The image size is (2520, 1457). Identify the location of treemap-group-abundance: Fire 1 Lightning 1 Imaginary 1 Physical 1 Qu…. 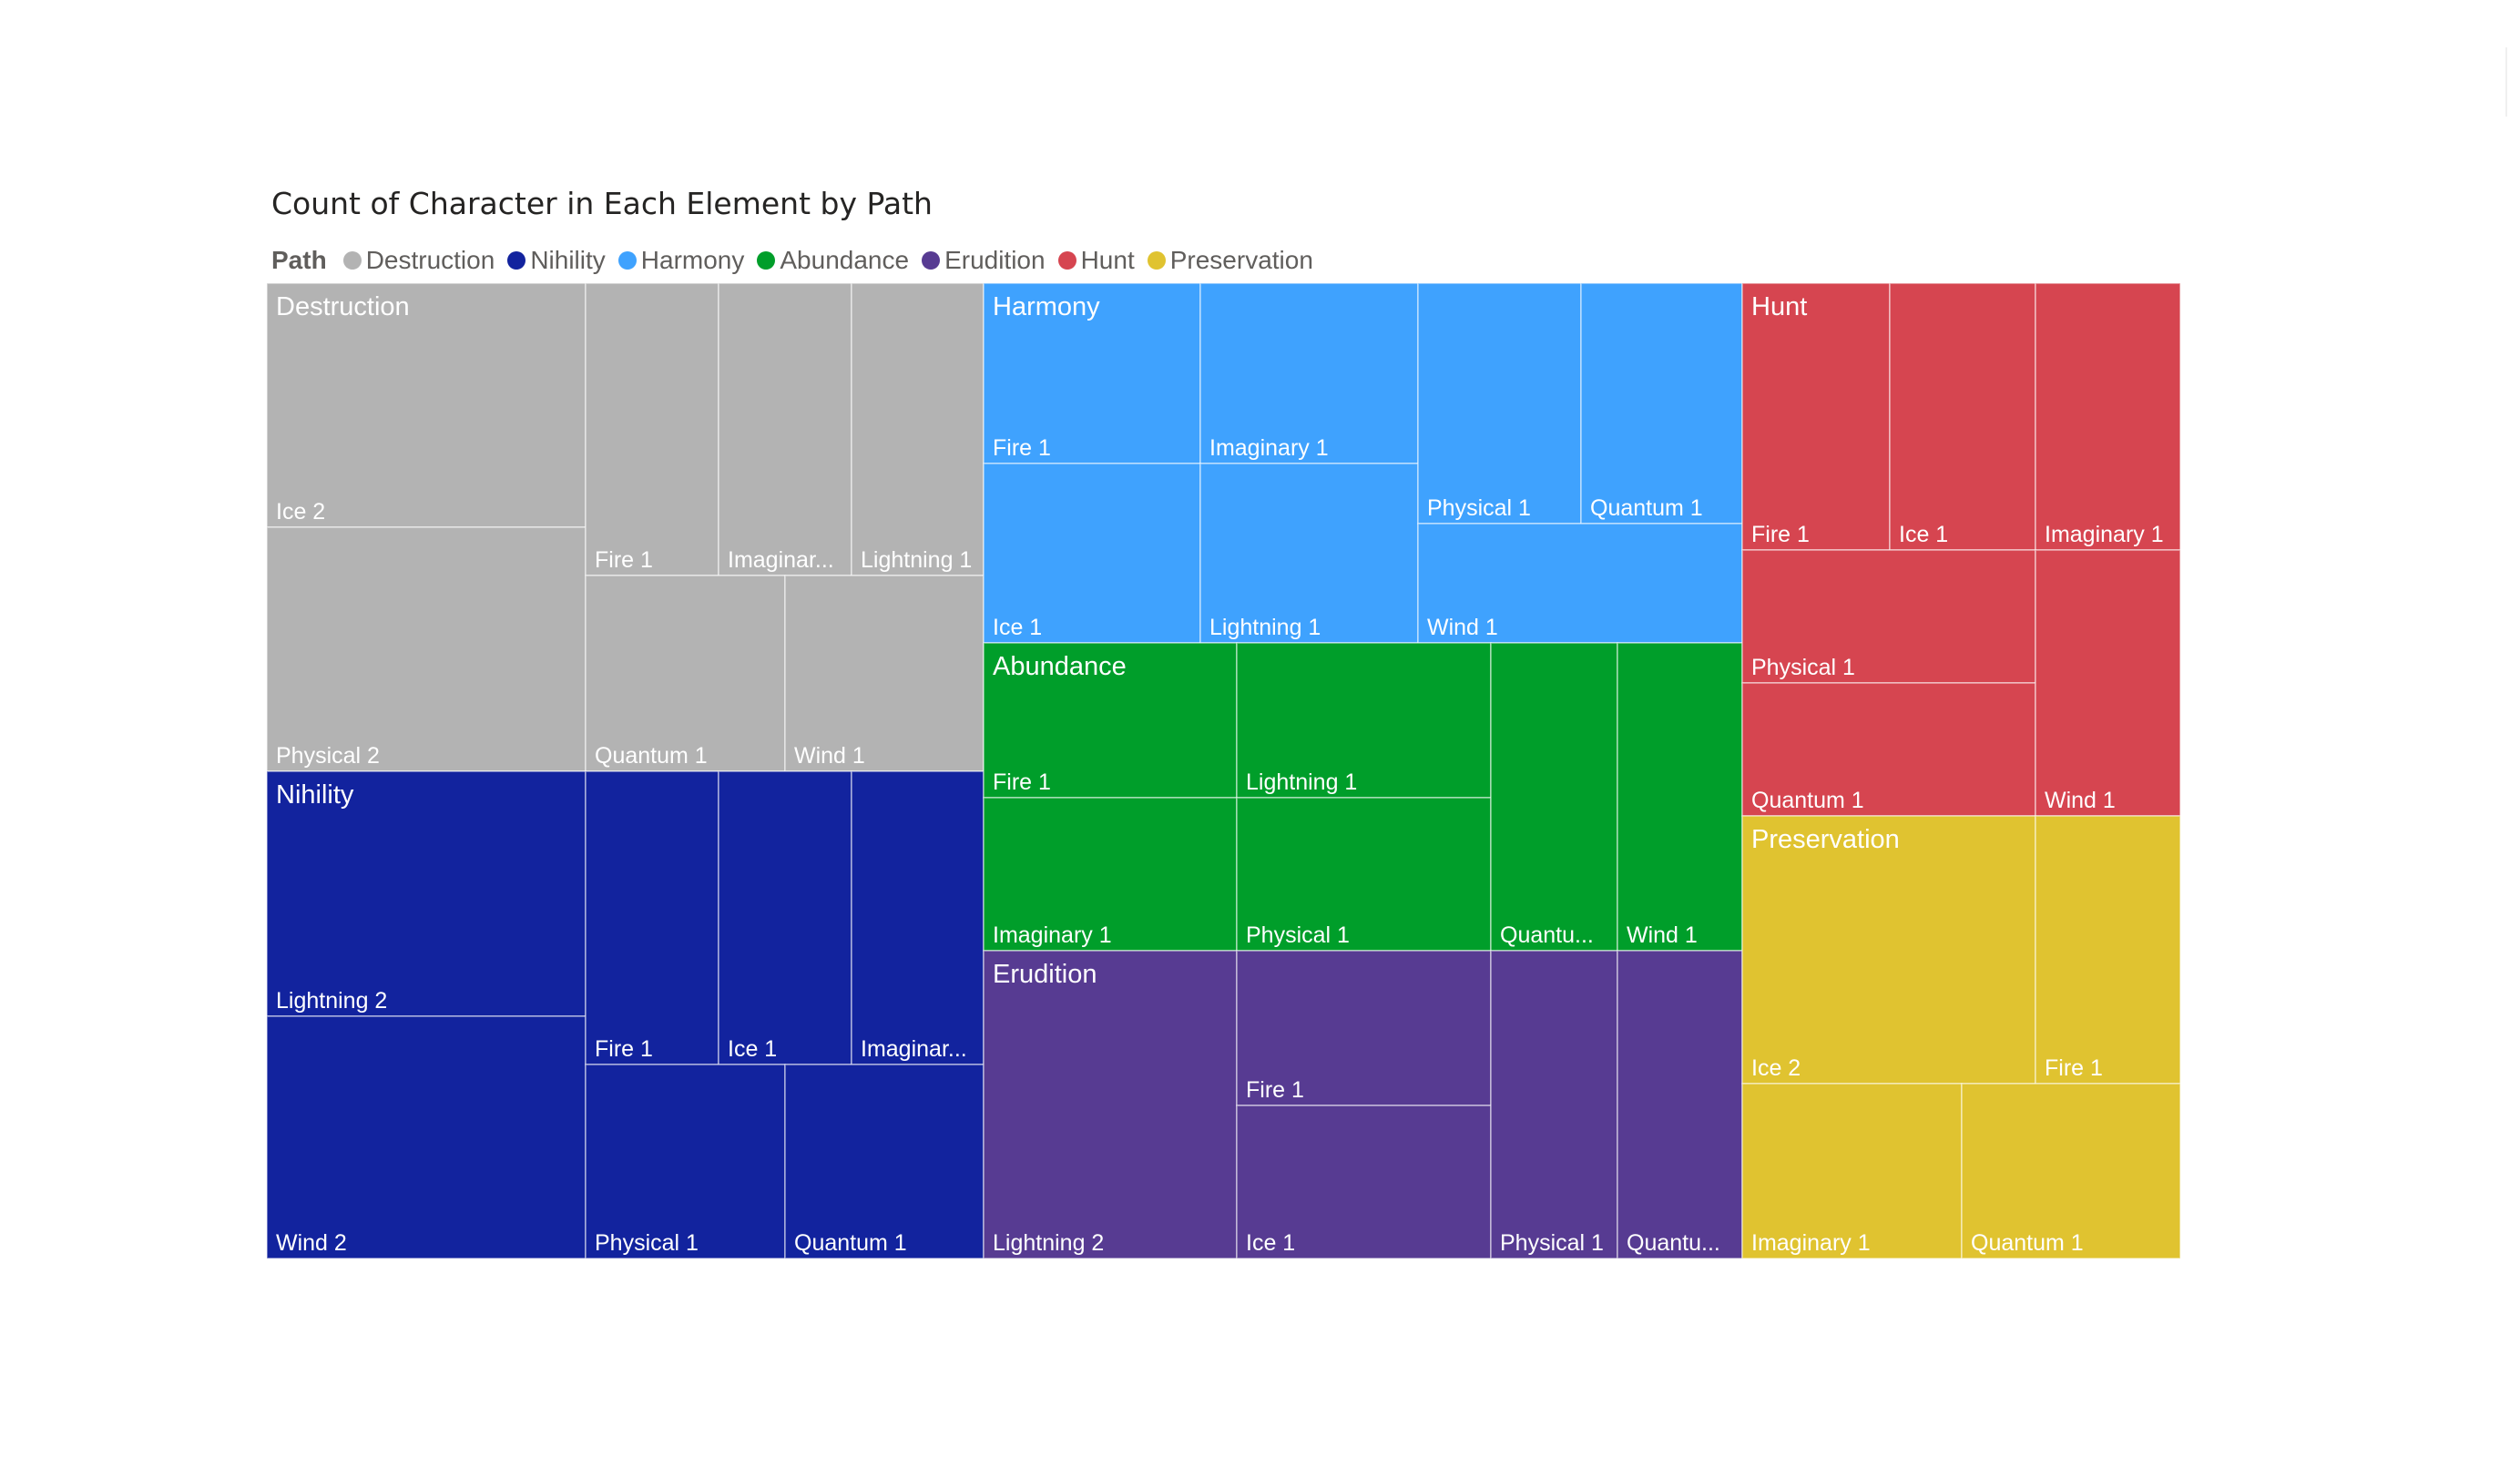
(1363, 797).